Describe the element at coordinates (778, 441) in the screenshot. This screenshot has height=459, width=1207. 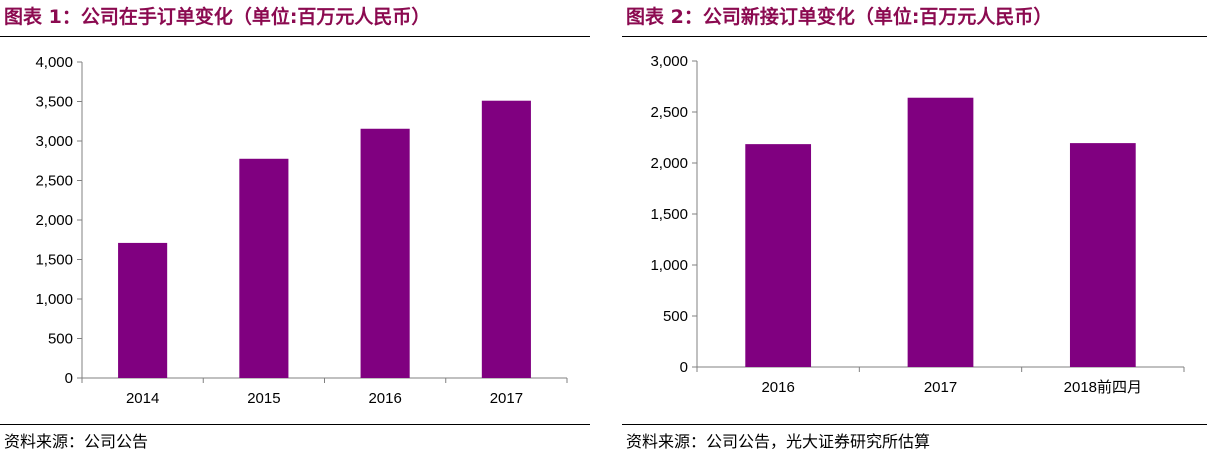
I see `source-note: 资料来源：公司公告，光大证券研究所估算` at that location.